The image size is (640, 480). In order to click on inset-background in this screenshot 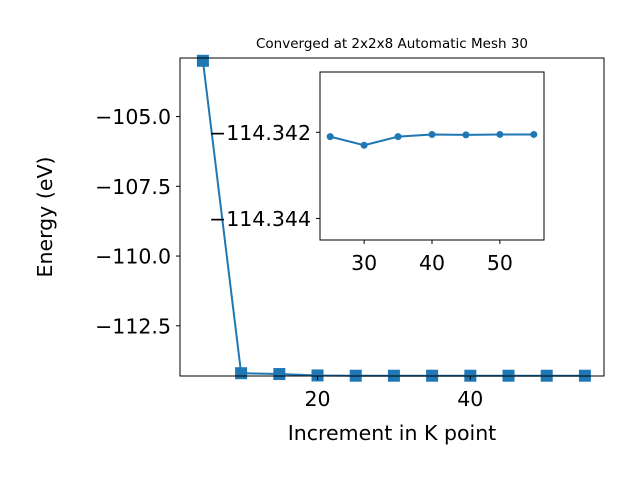, I will do `click(432, 156)`.